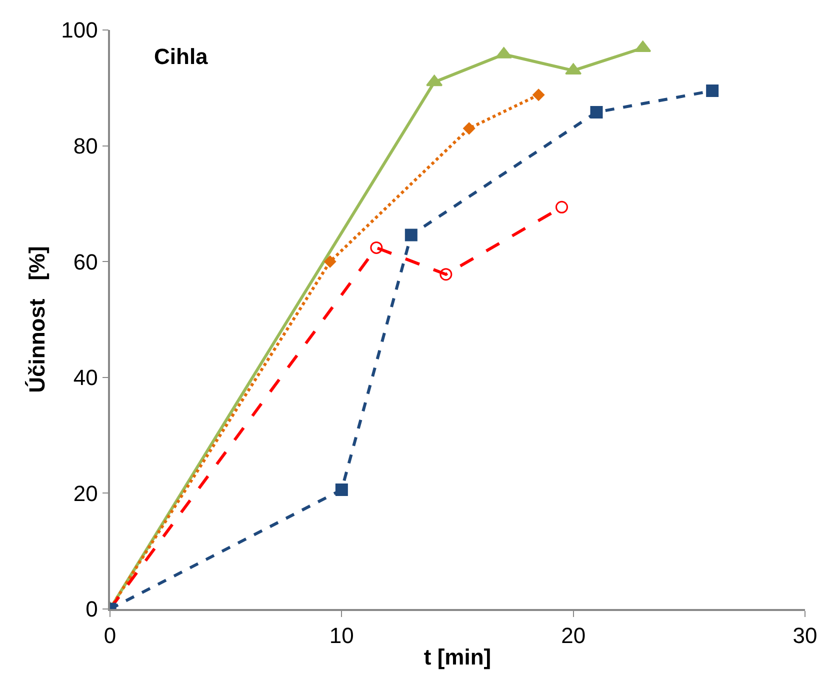  I want to click on y-tick-label: 80, so click(85, 146).